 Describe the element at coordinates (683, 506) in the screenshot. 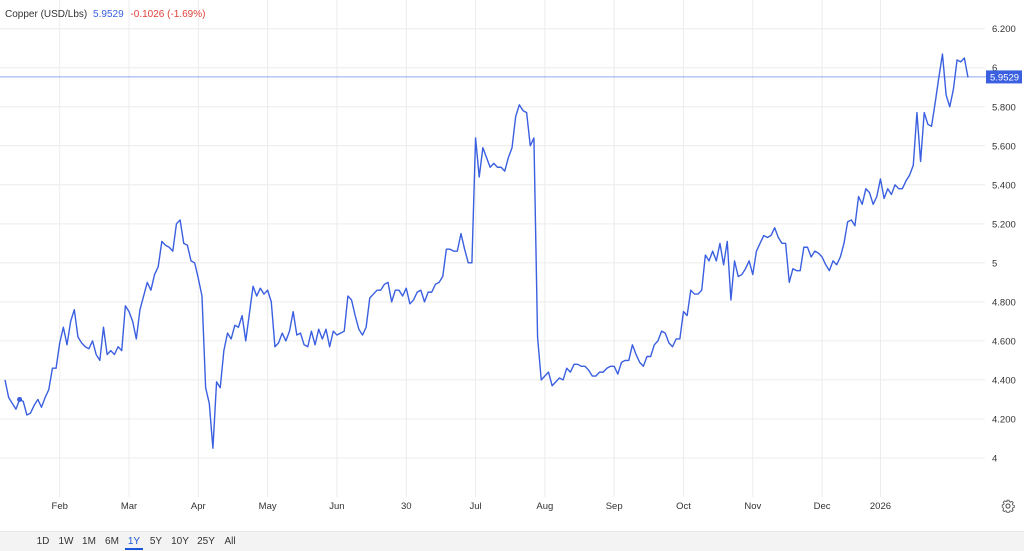

I see `x-tick-label: Oct` at that location.